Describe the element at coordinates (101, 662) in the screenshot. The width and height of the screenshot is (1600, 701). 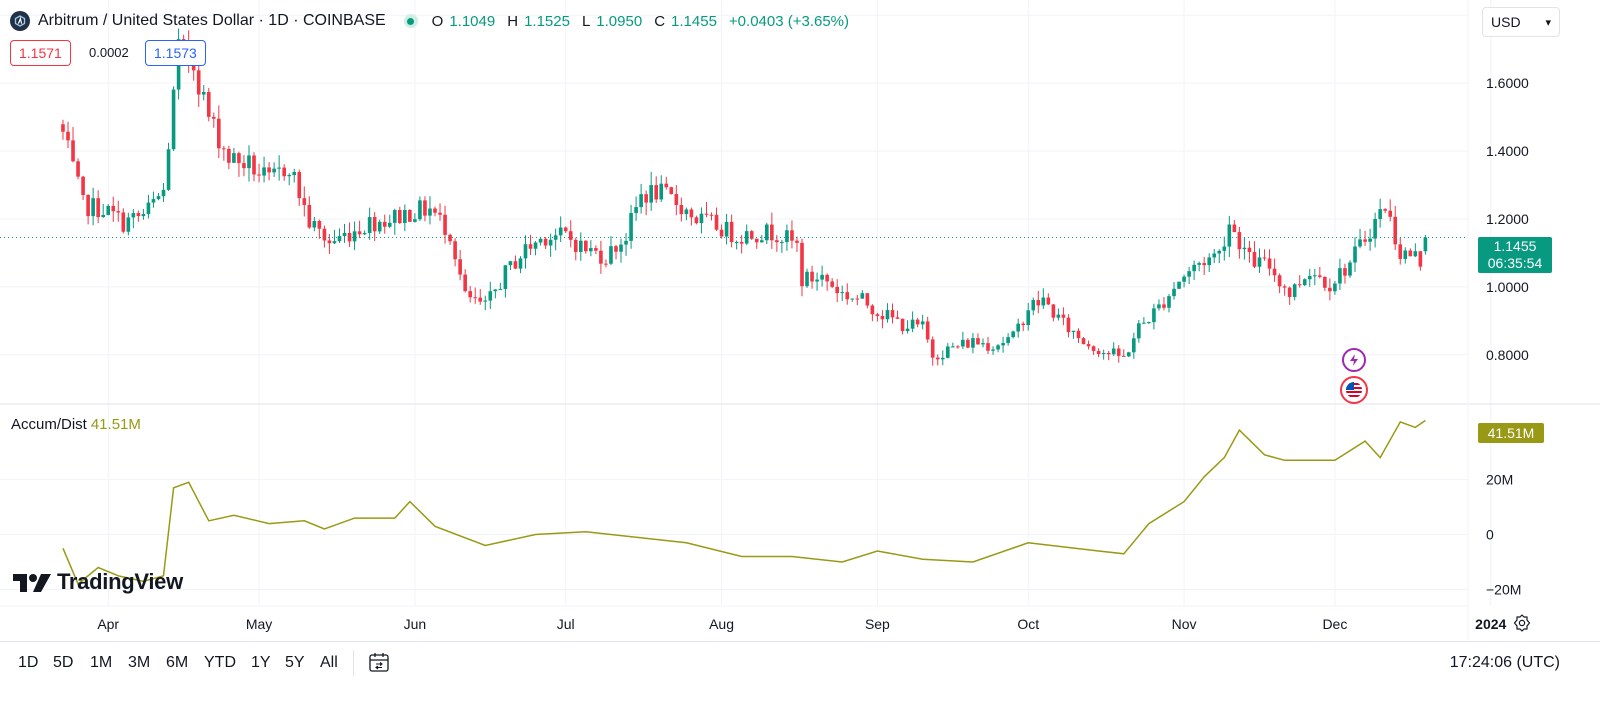
I see `range-1m: 1M` at that location.